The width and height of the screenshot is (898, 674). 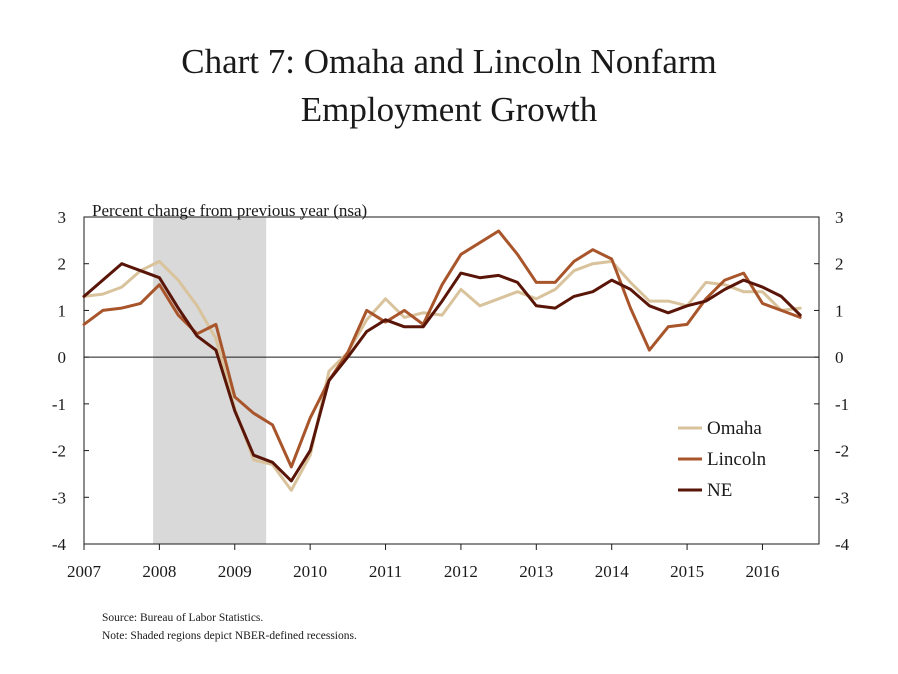 What do you see at coordinates (737, 459) in the screenshot?
I see `legend-label-lincoln: Lincoln` at bounding box center [737, 459].